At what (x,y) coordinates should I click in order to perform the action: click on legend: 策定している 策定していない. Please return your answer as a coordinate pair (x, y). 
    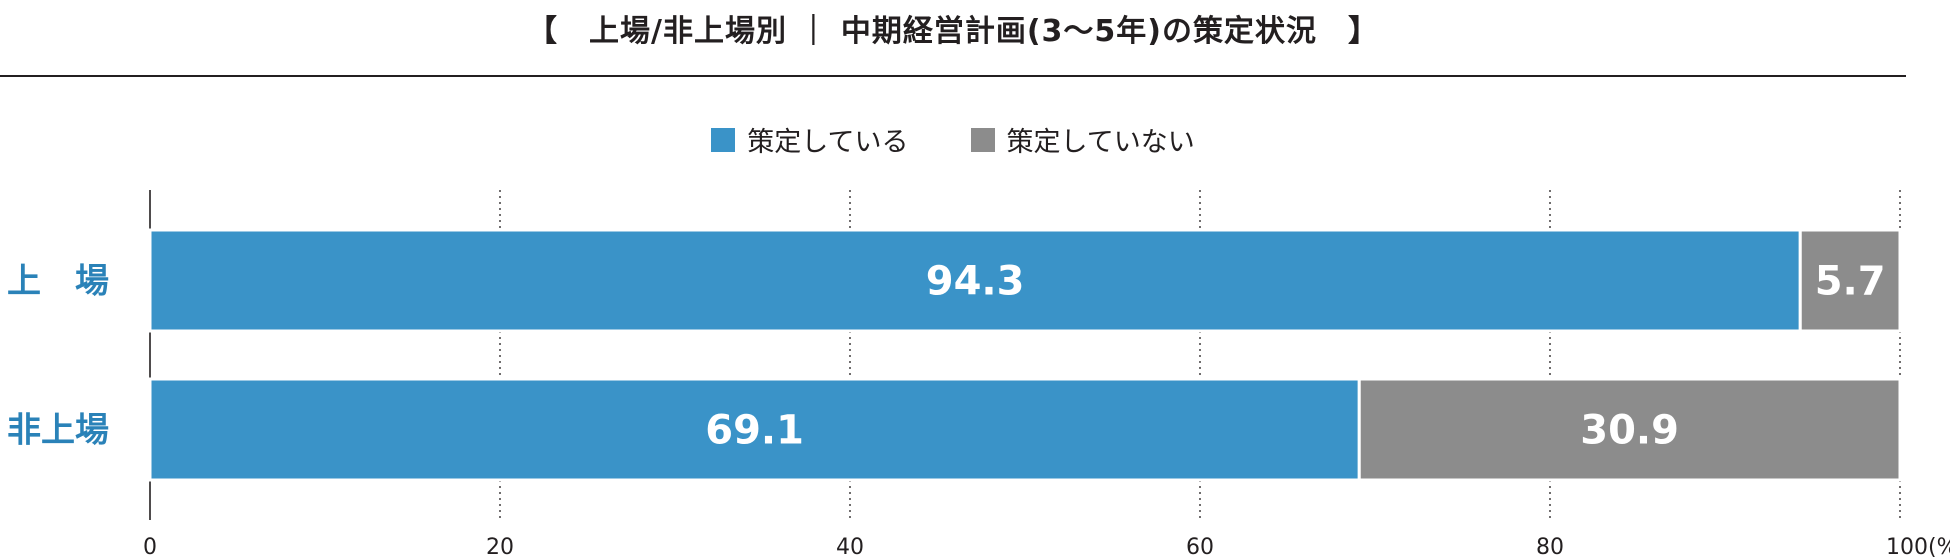
    Looking at the image, I should click on (953, 139).